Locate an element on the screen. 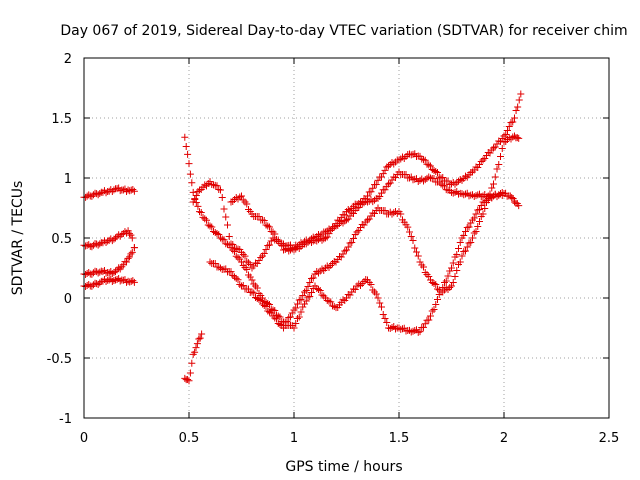  x-tick-label: 0.5 is located at coordinates (189, 438).